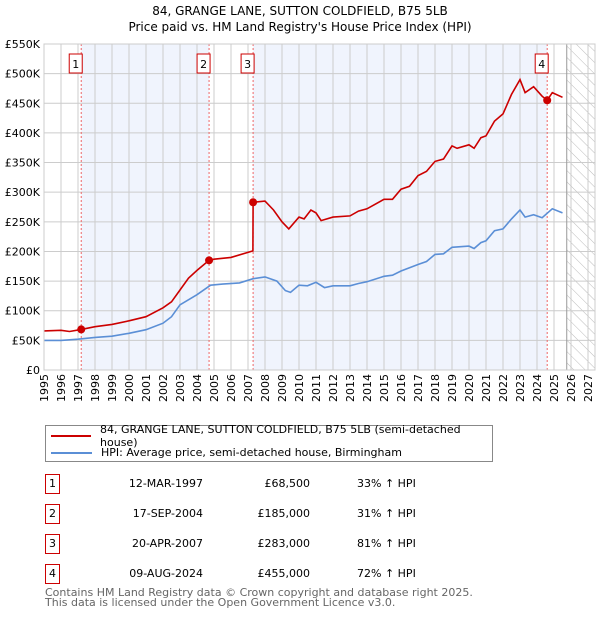  I want to click on y-tick-label: £0, so click(33, 370).